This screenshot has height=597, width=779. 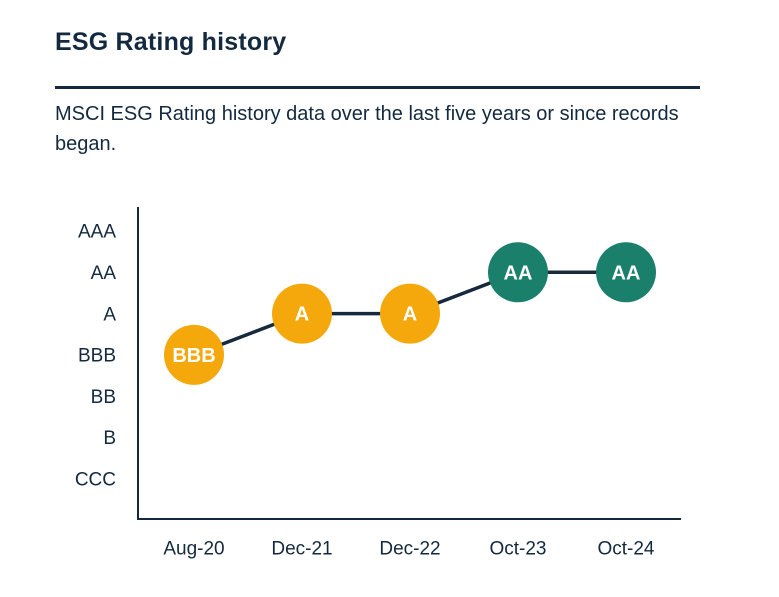 What do you see at coordinates (95, 479) in the screenshot?
I see `y-axis-label: CCC` at bounding box center [95, 479].